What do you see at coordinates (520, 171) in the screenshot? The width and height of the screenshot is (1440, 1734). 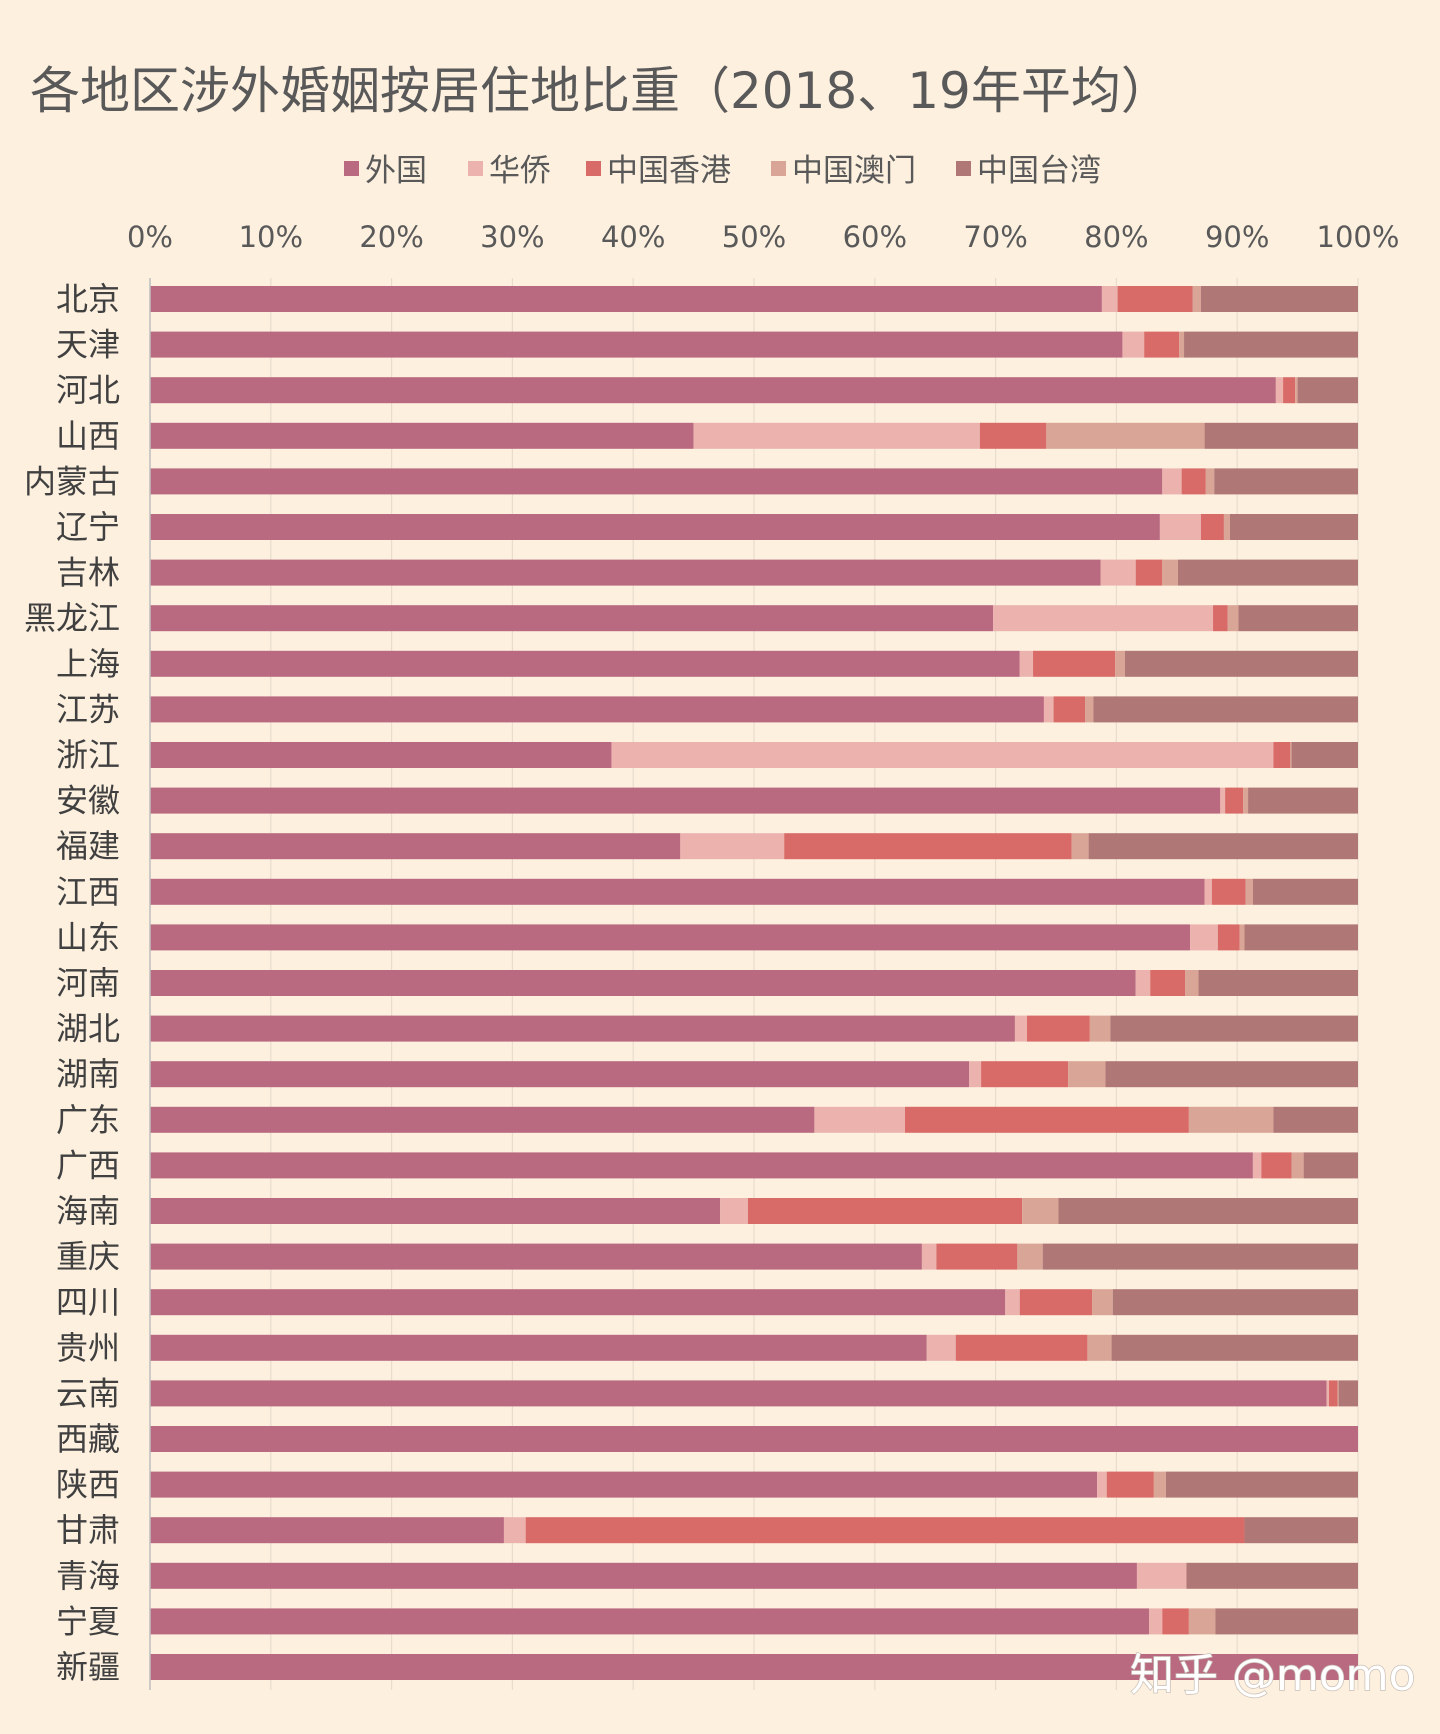 I see `legend-label-1: 华侨` at bounding box center [520, 171].